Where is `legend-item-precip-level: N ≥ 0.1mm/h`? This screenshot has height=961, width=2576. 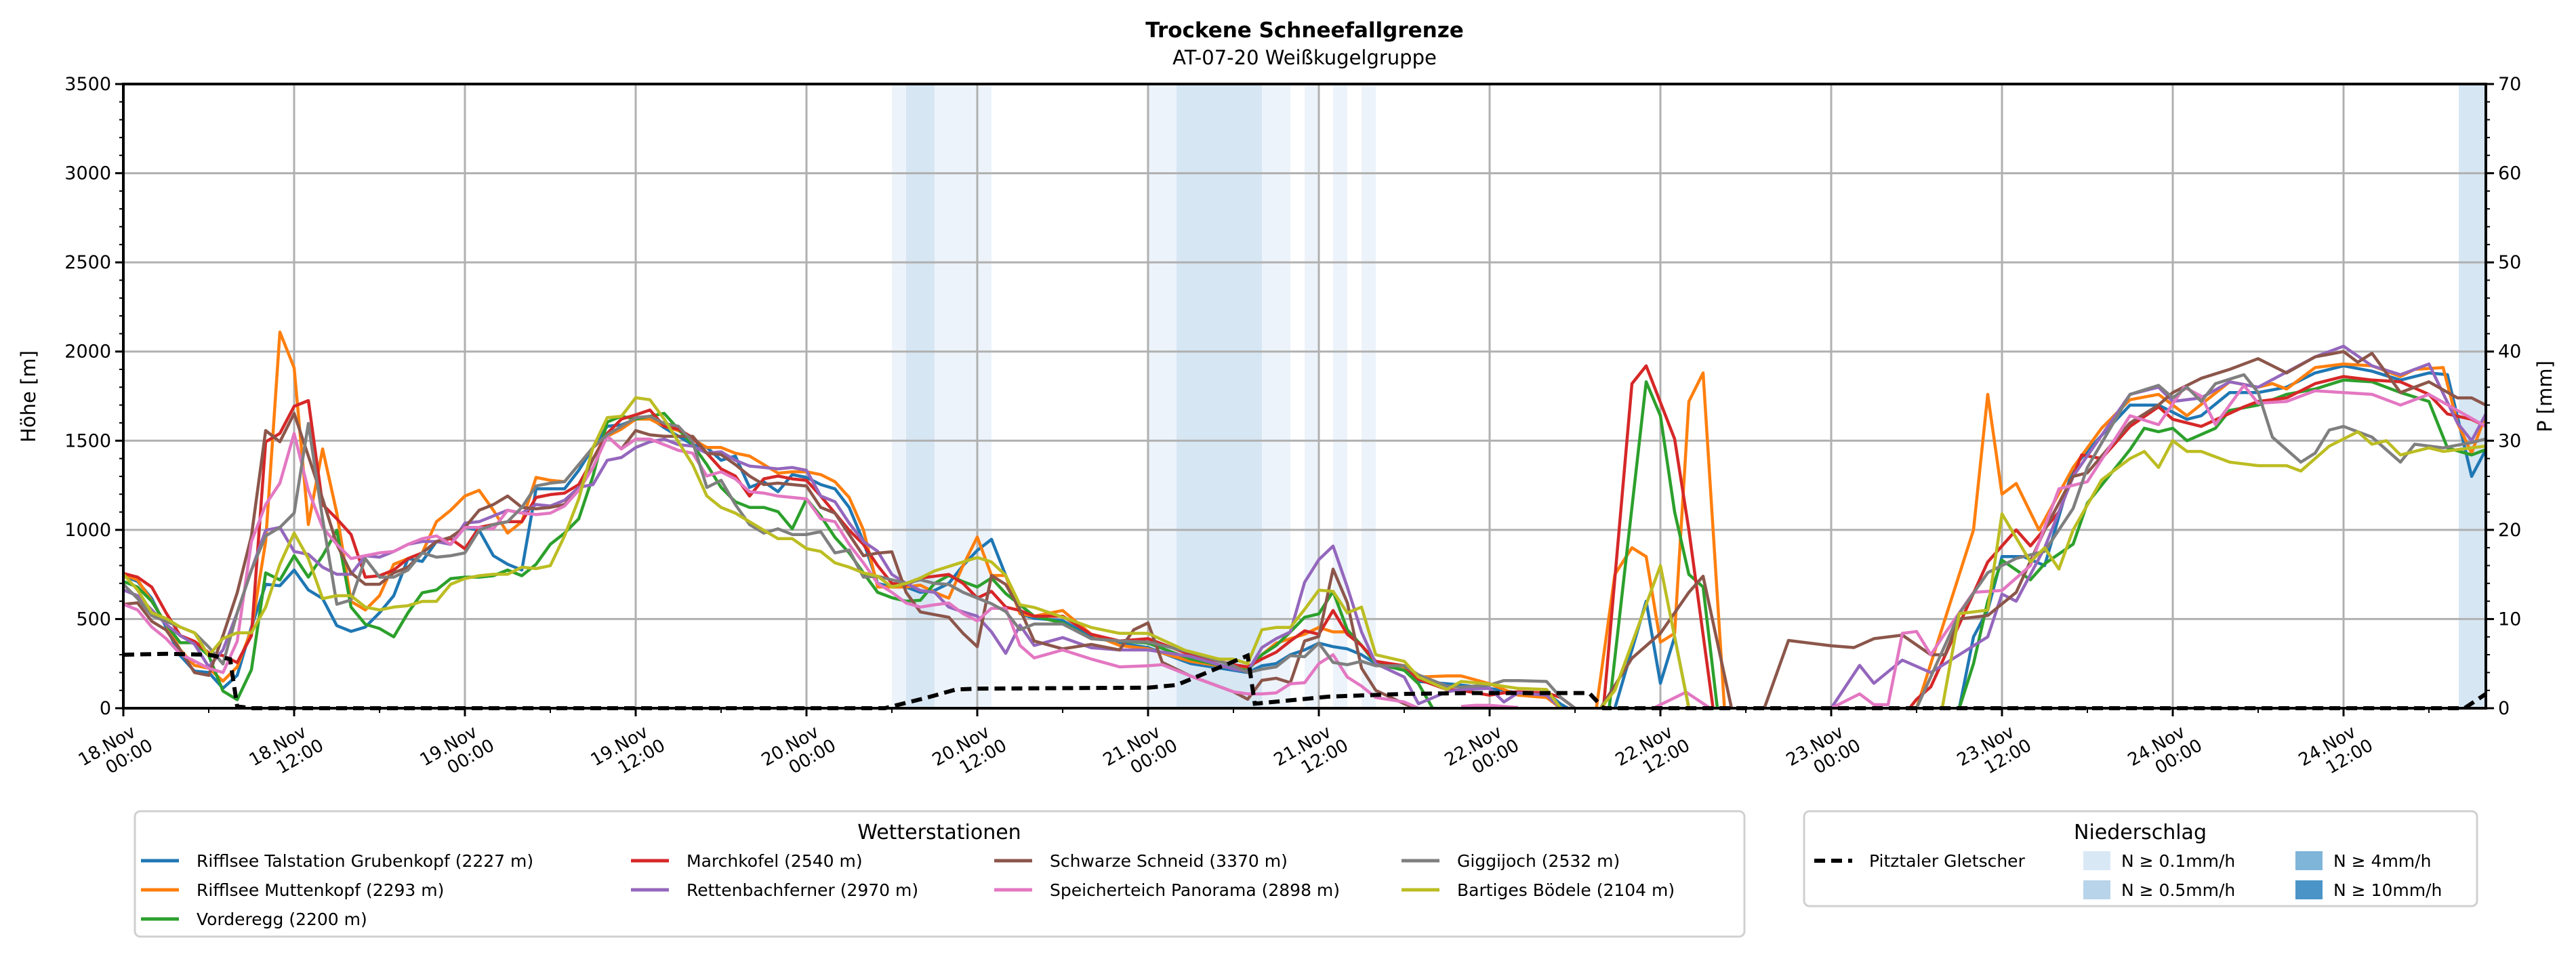 legend-item-precip-level: N ≥ 0.1mm/h is located at coordinates (2159, 861).